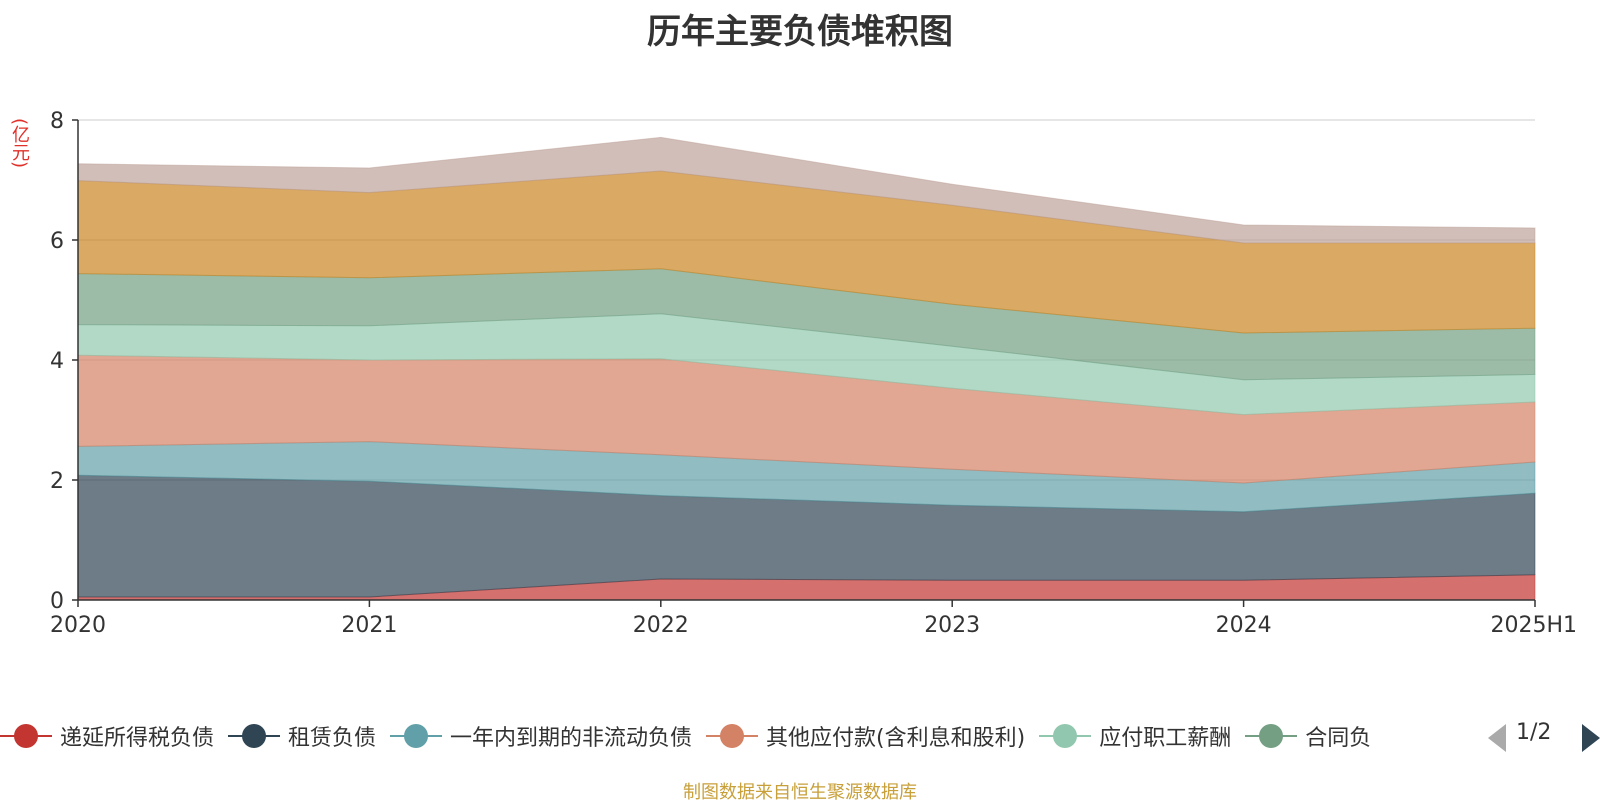 This screenshot has width=1600, height=804. Describe the element at coordinates (952, 625) in the screenshot. I see `x-tick-label-3: 2023` at that location.